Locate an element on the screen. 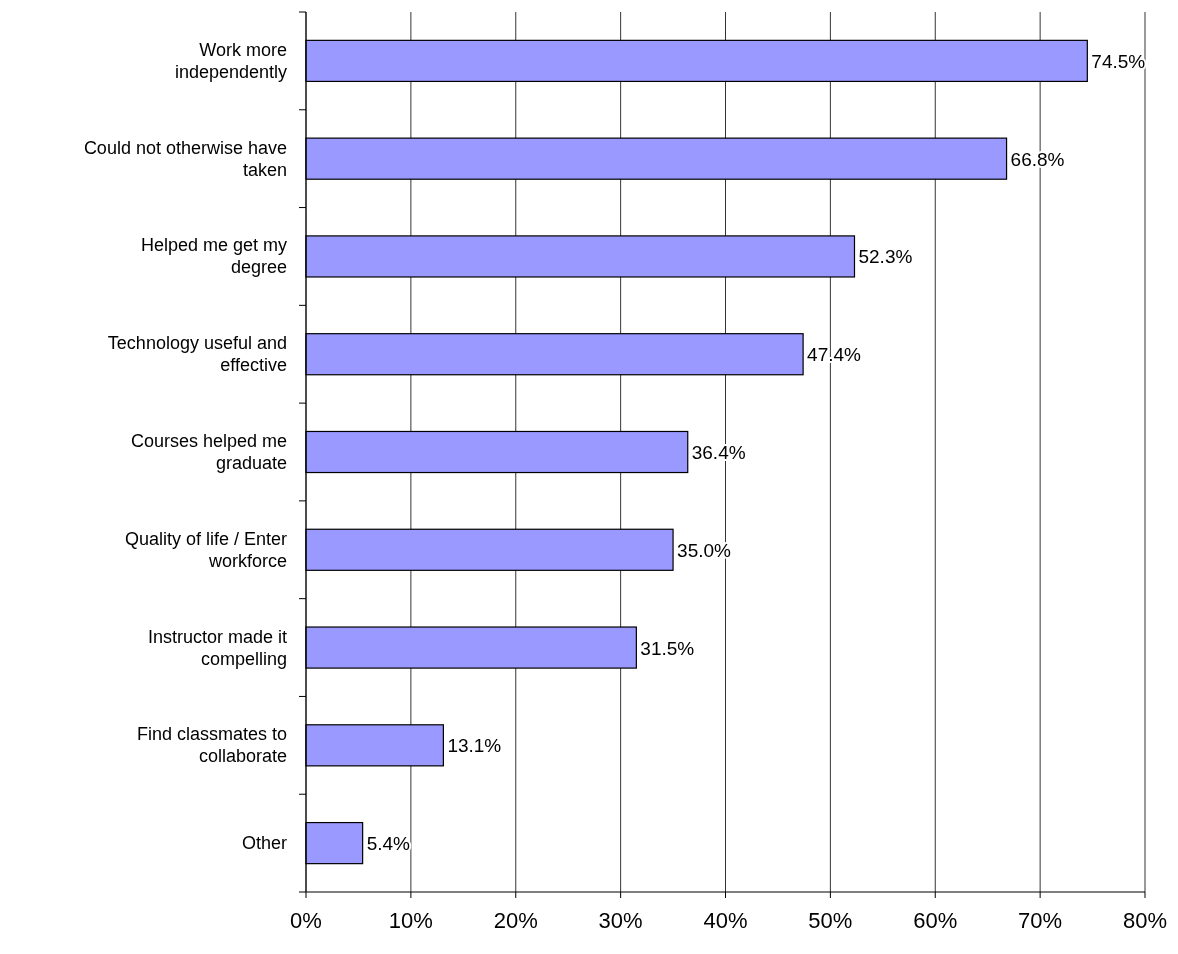 The width and height of the screenshot is (1178, 954). x-tick-label: 60% is located at coordinates (935, 920).